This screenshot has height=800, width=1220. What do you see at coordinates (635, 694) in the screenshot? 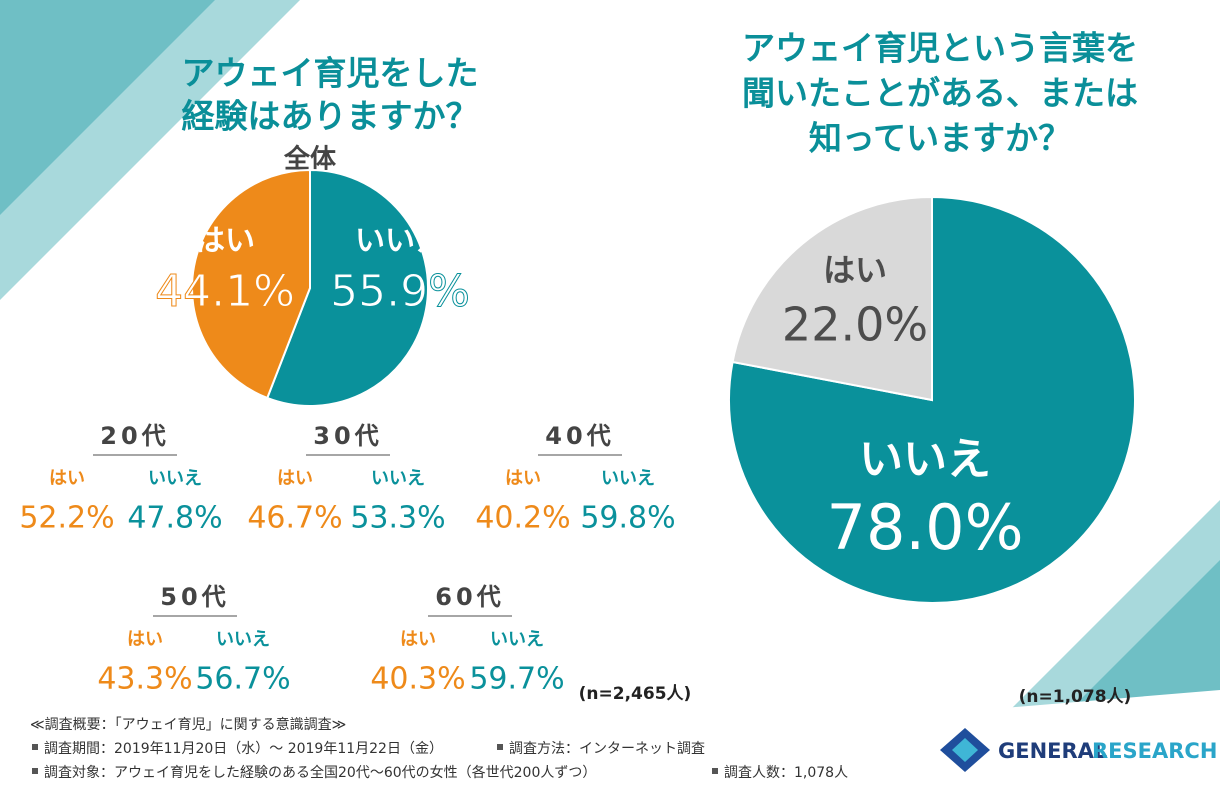
I see `sample-note: (n=2,465人)` at bounding box center [635, 694].